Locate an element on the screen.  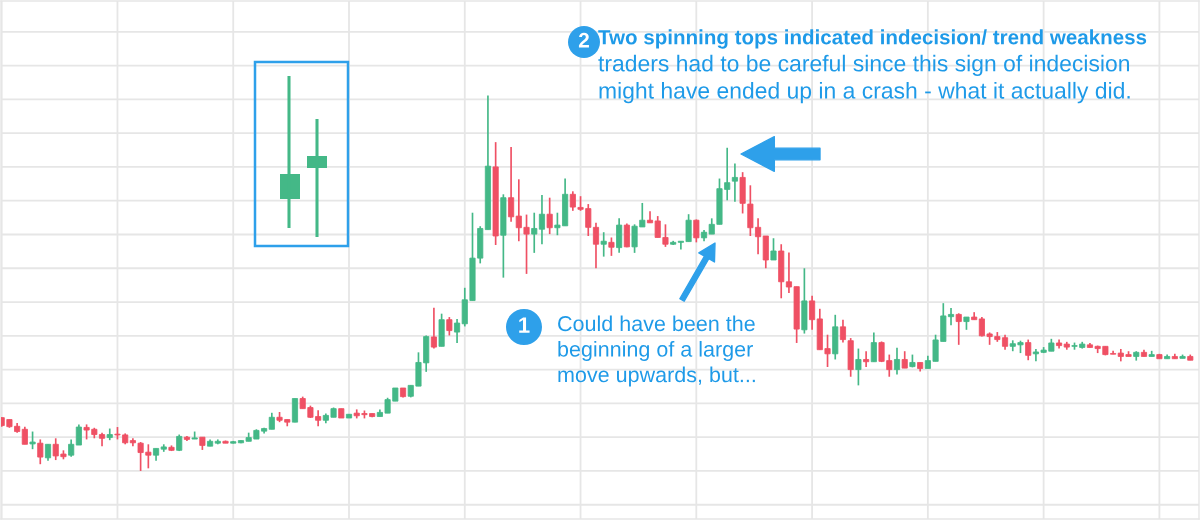
text: Two spinning tops indicated indecision/ trend weakness is located at coordinates (872, 39).